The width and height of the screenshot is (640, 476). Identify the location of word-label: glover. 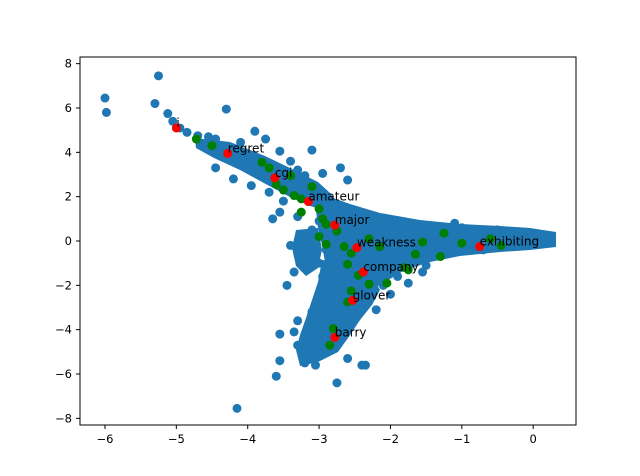
(372, 295).